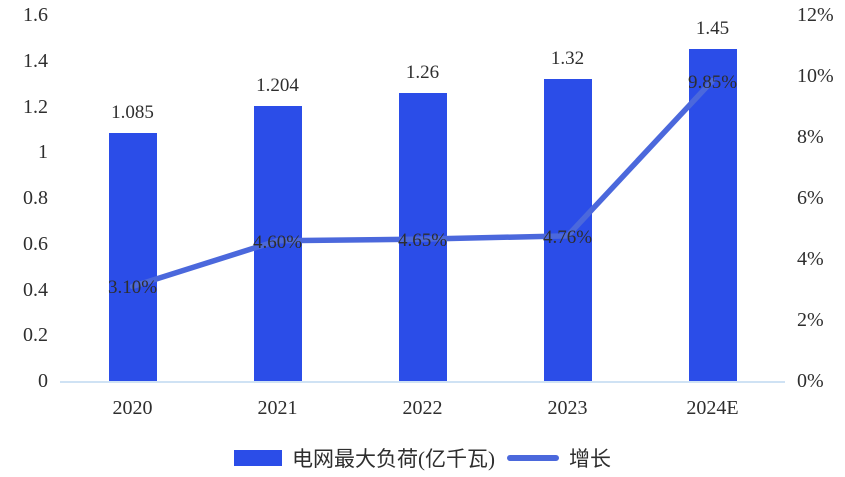 This screenshot has width=845, height=477. I want to click on legend-item-growth: 增长, so click(559, 458).